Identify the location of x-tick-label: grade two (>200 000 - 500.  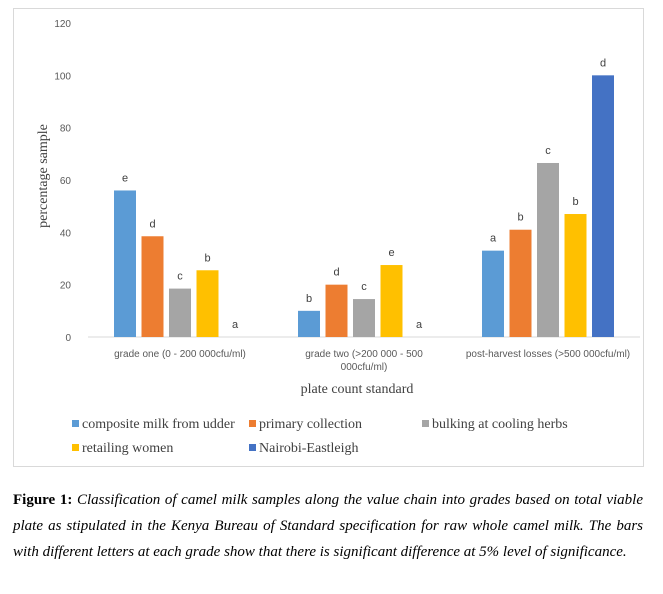
(364, 354).